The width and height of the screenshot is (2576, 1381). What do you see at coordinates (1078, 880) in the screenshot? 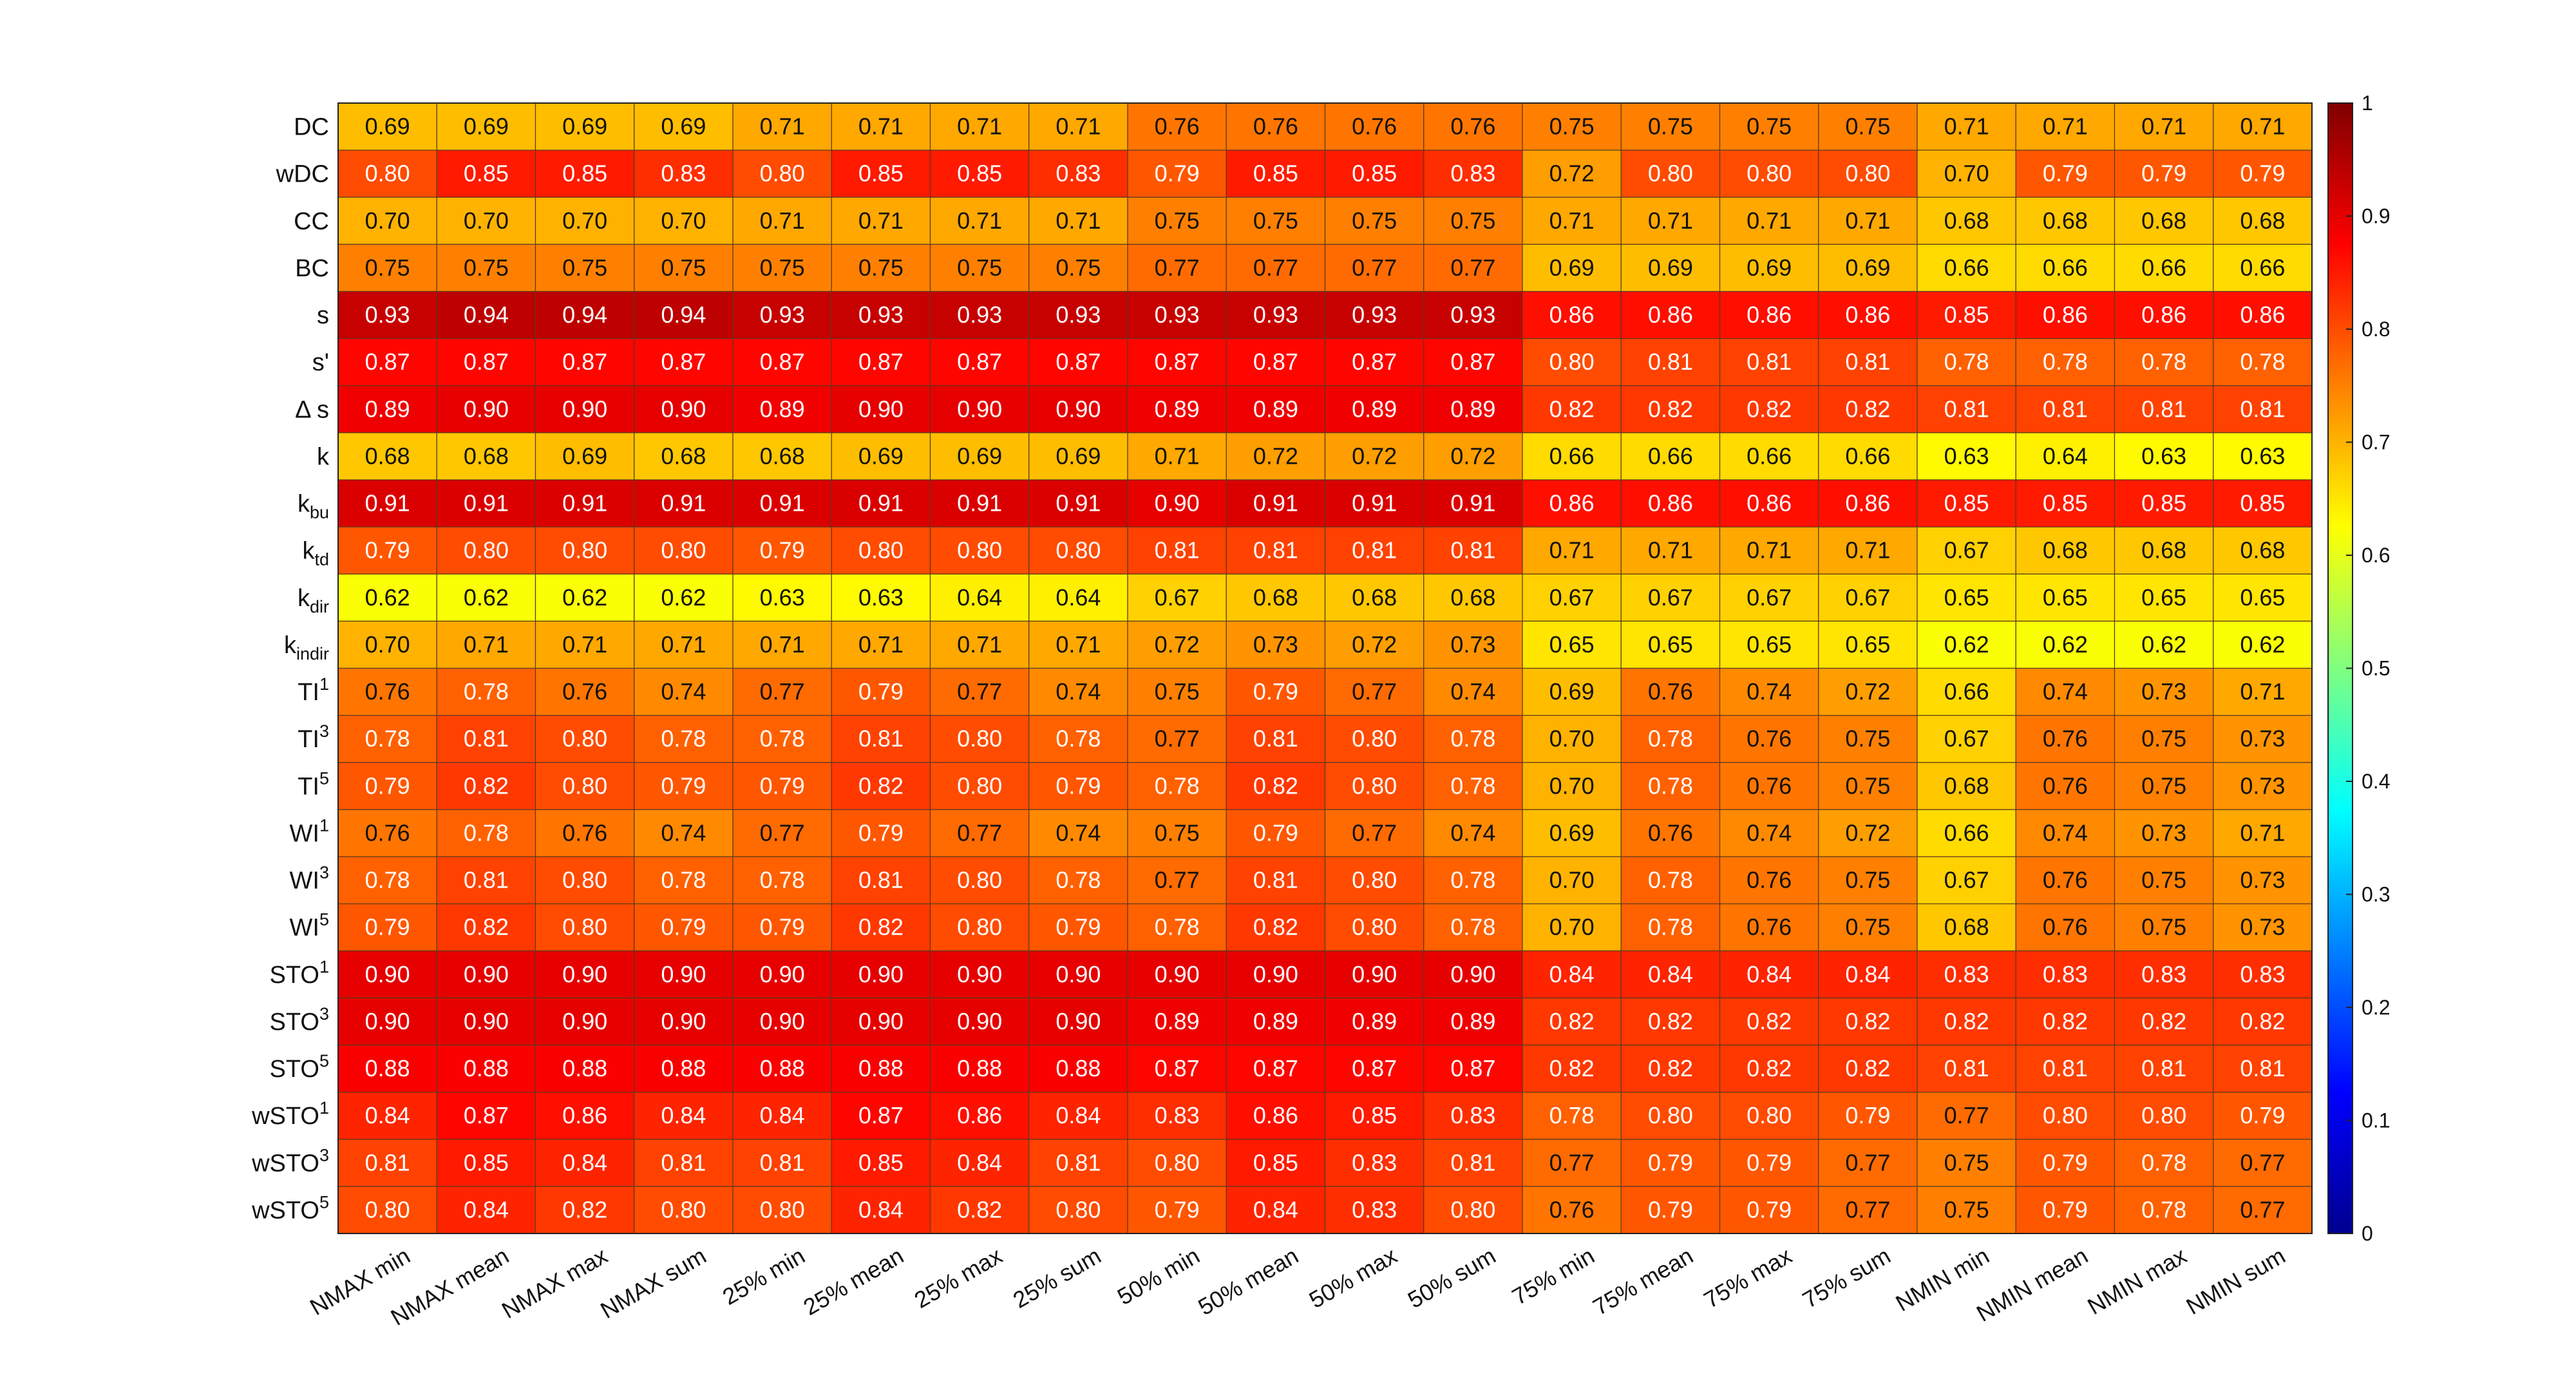
I see `cell-value-label: 0.78` at bounding box center [1078, 880].